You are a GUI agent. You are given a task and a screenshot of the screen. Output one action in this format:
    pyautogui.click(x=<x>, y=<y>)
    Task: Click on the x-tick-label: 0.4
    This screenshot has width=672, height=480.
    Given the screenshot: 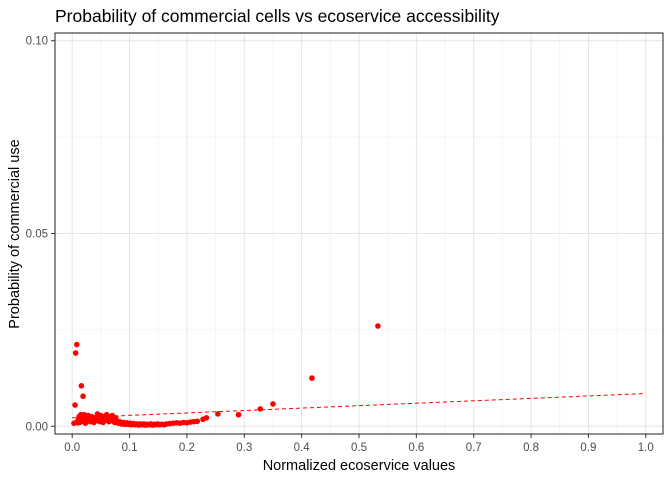 What is the action you would take?
    pyautogui.click(x=302, y=448)
    